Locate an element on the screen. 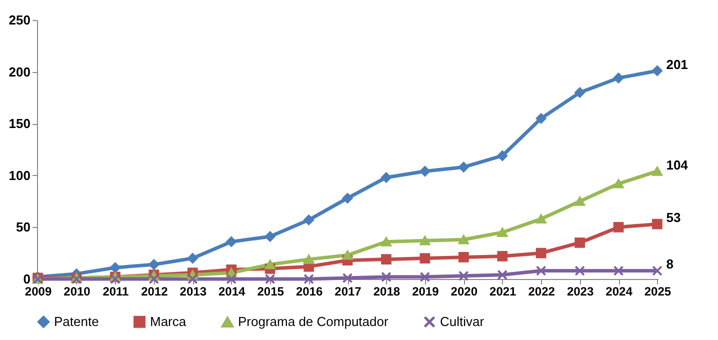 The width and height of the screenshot is (718, 340). legend-label: Cultivar is located at coordinates (462, 321).